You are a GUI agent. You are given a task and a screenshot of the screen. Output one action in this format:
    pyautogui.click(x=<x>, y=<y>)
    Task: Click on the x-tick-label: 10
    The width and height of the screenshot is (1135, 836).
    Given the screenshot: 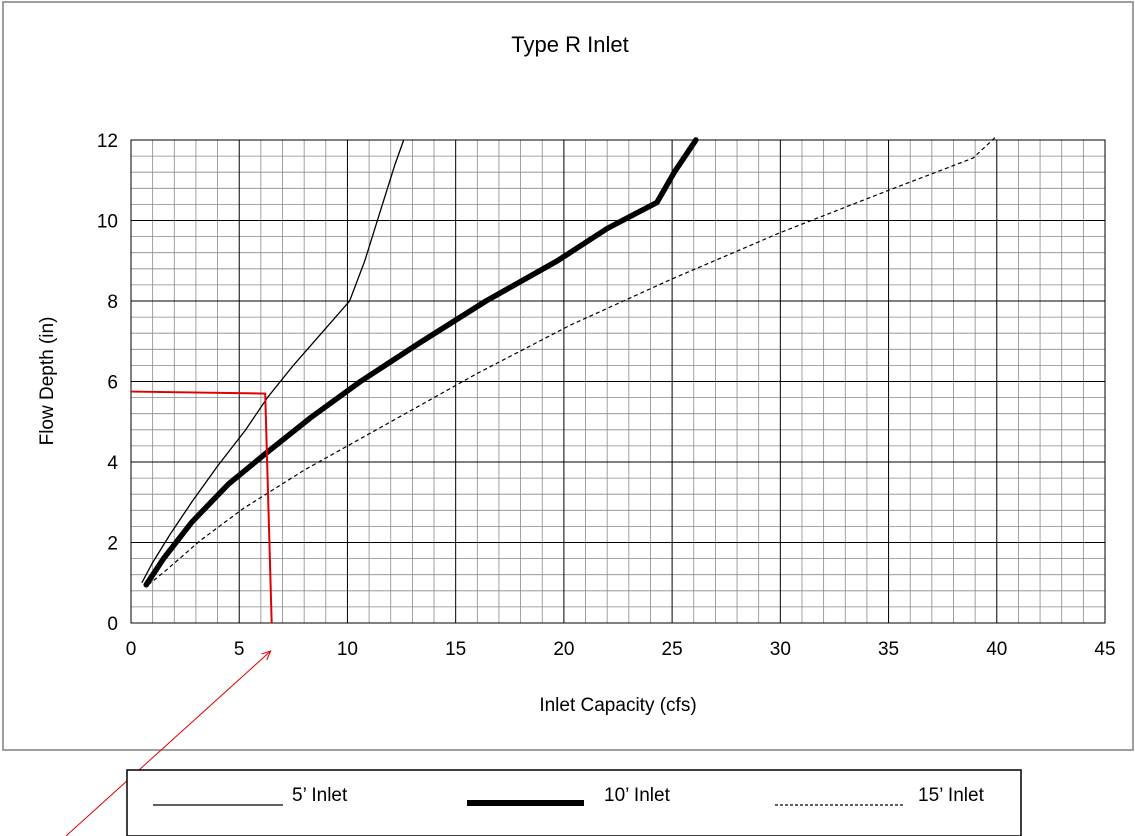 What is the action you would take?
    pyautogui.click(x=347, y=649)
    